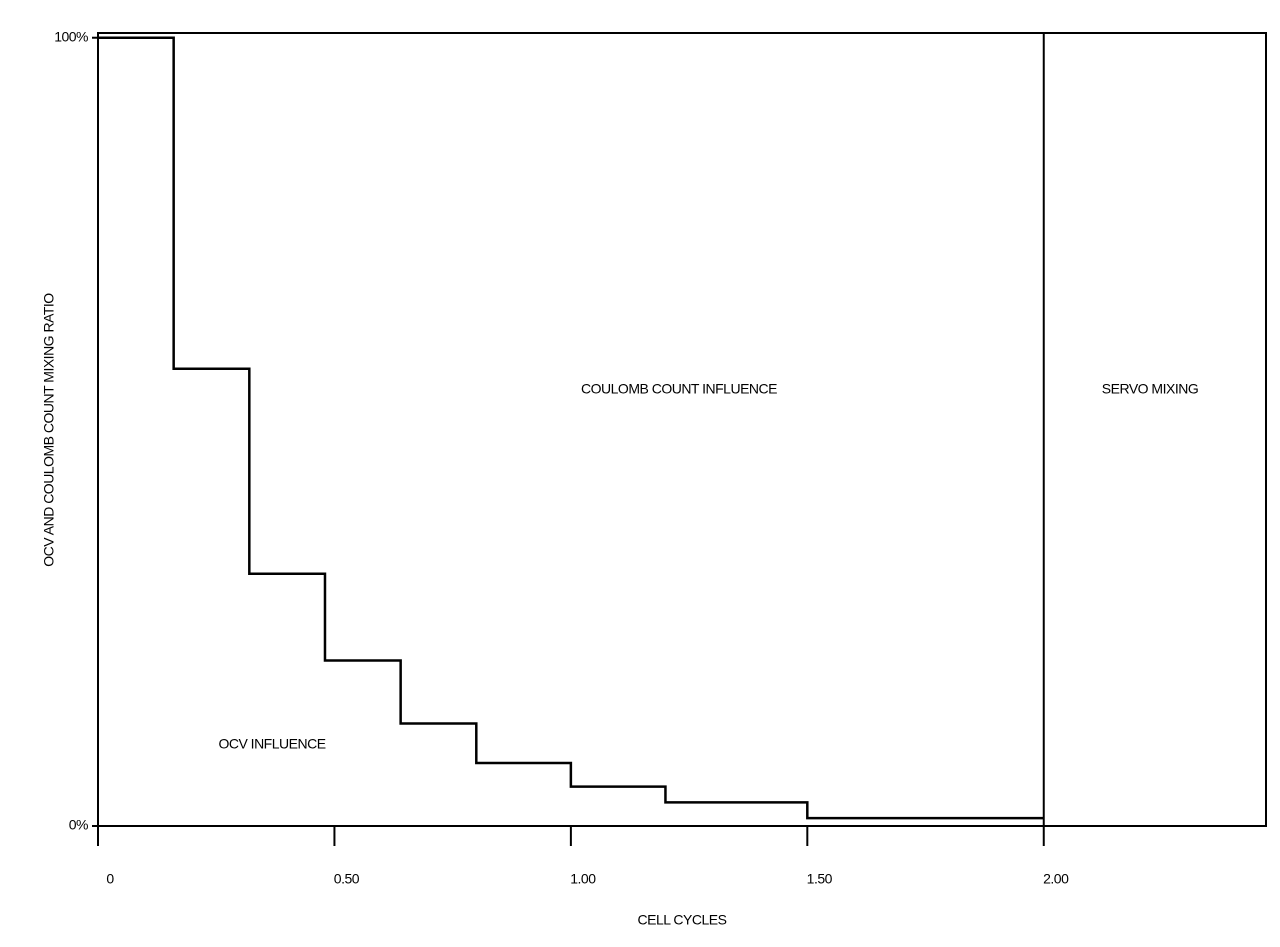  Describe the element at coordinates (78, 825) in the screenshot. I see `y-tick-label: 0%` at that location.